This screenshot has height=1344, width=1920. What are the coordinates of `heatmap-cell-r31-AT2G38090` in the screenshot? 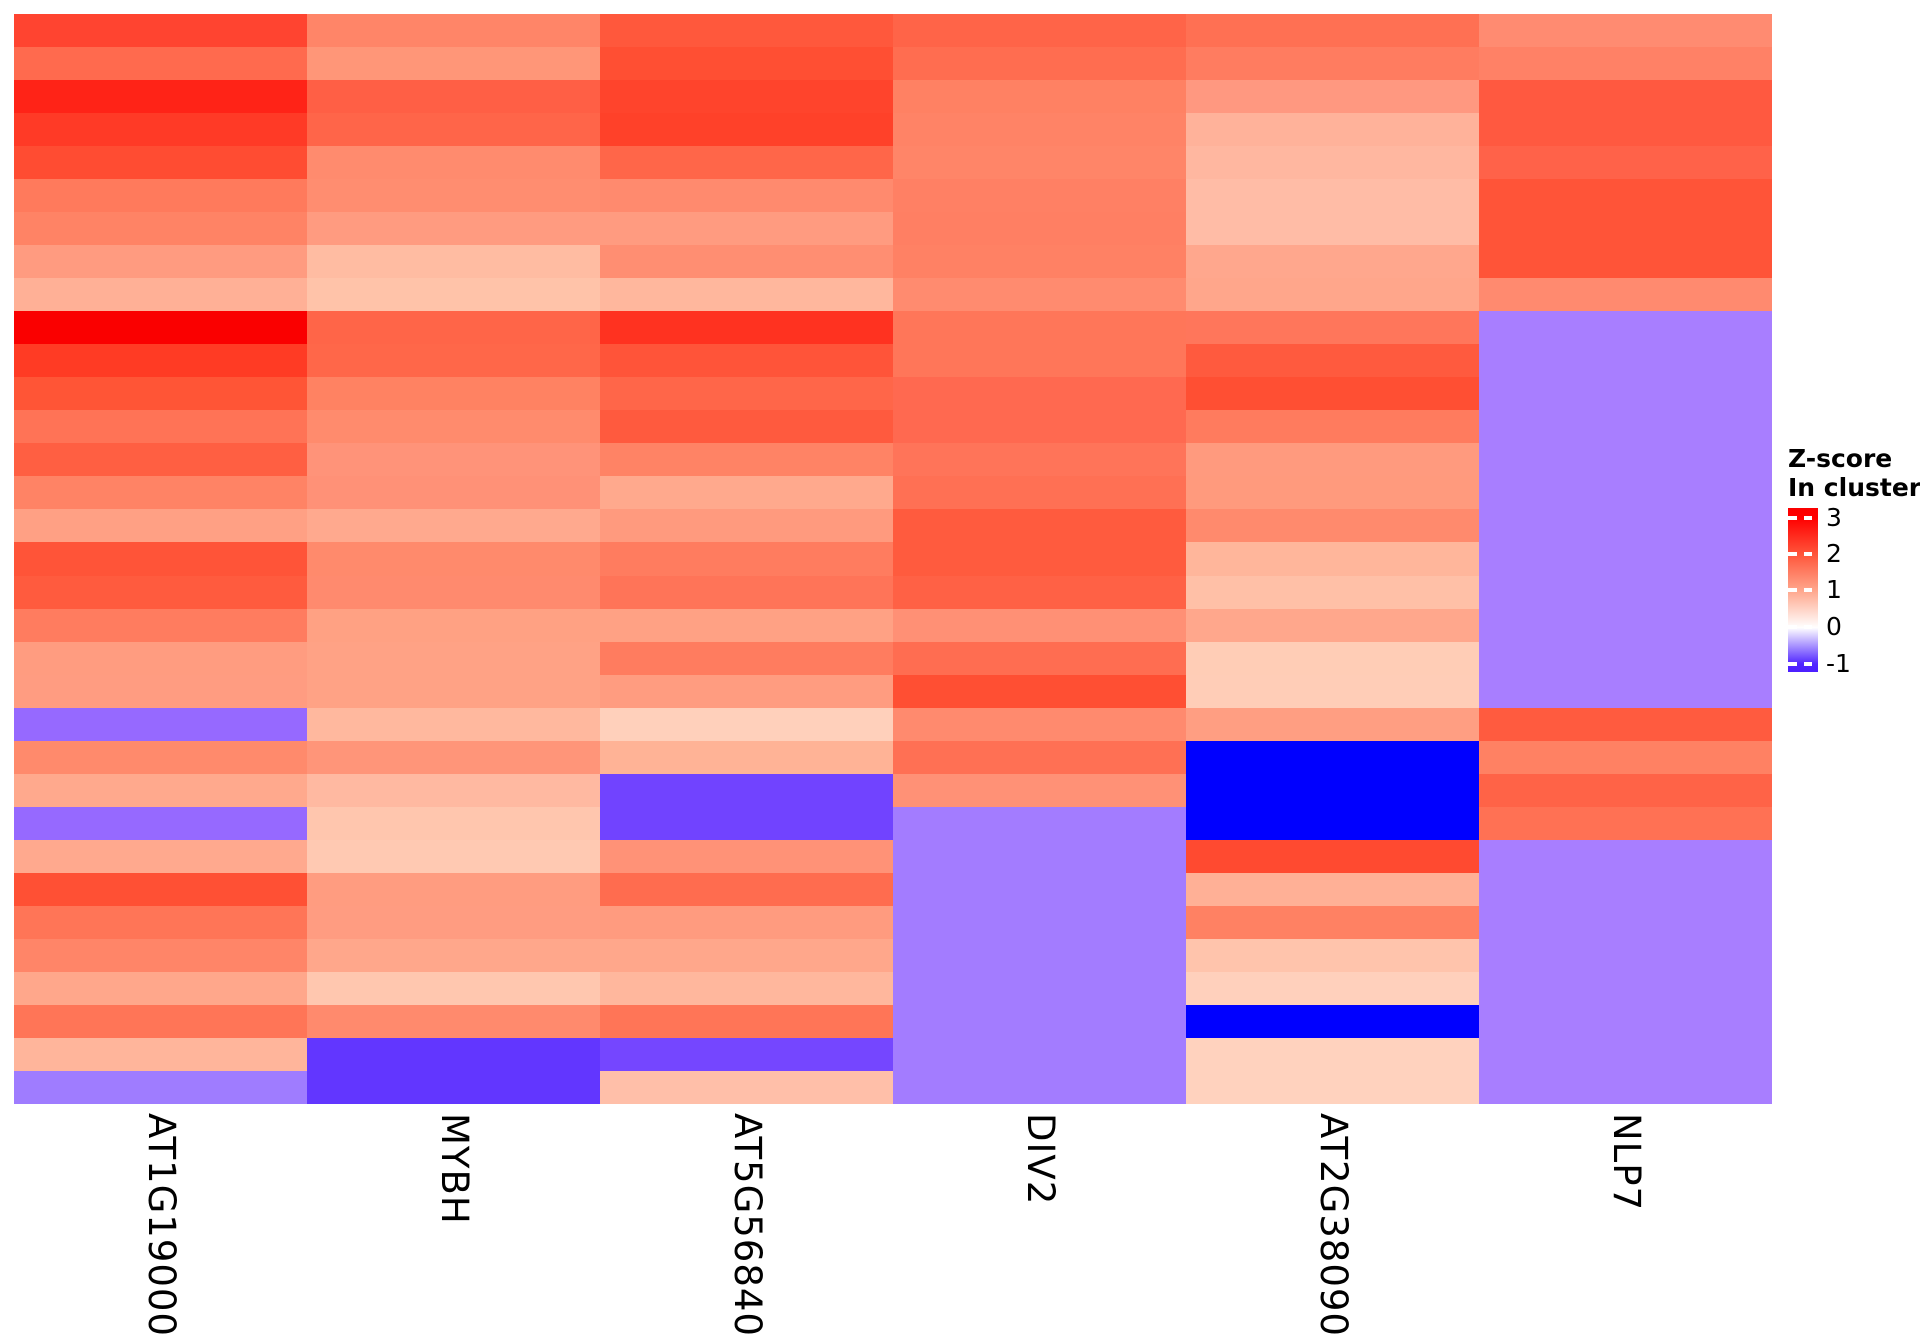 It's located at (1332, 1021).